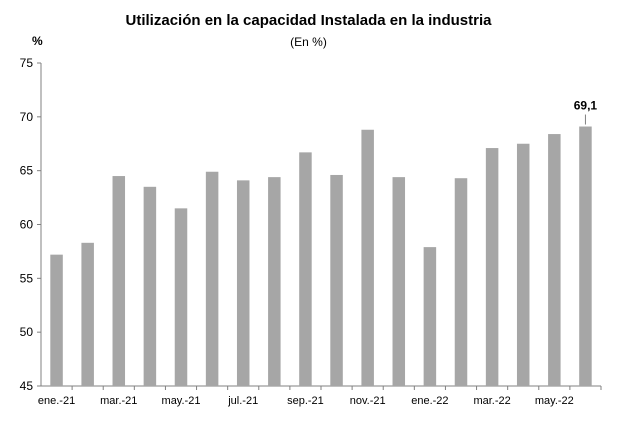 The height and width of the screenshot is (422, 617). What do you see at coordinates (368, 401) in the screenshot?
I see `x-tick-label: nov.-21` at bounding box center [368, 401].